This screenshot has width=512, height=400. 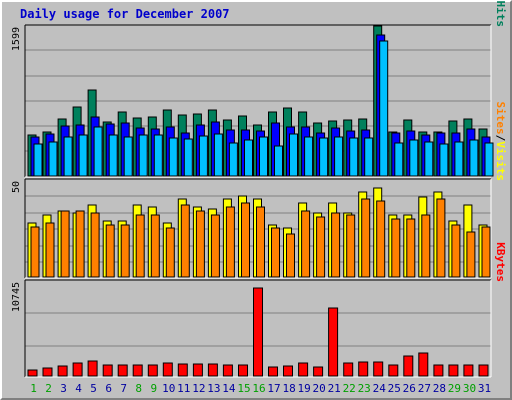 I want to click on x-tick-label-day-26: 26, so click(x=409, y=388).